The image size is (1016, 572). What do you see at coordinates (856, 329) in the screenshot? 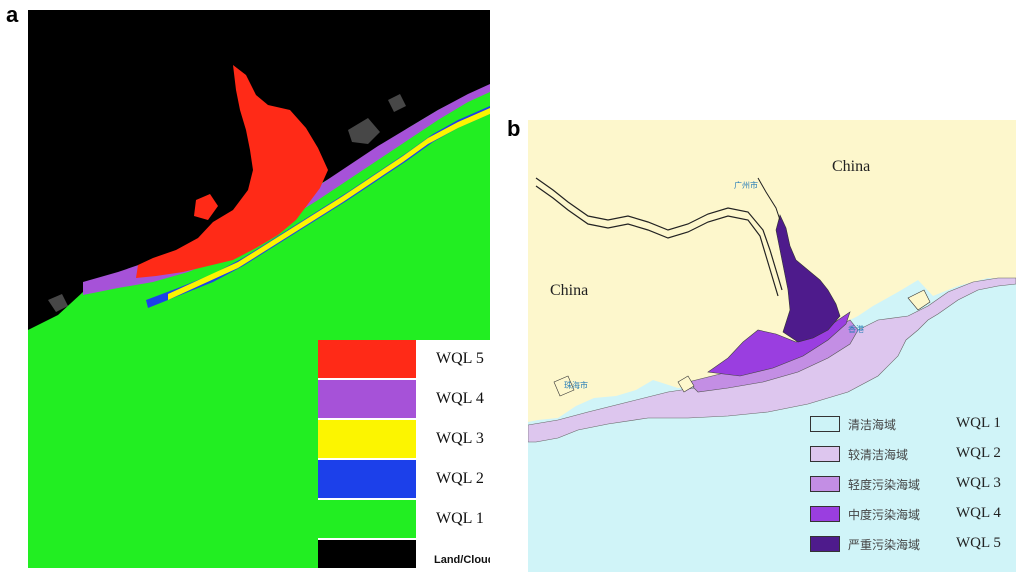
I see `place-label-hongkong: 香港` at bounding box center [856, 329].